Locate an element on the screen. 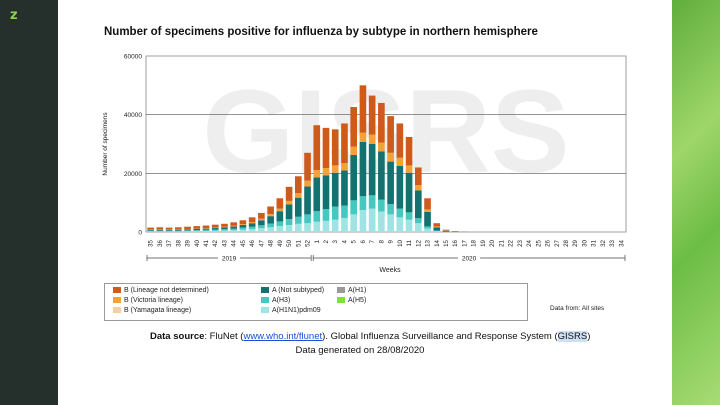  x-tick-label: 37 is located at coordinates (169, 242).